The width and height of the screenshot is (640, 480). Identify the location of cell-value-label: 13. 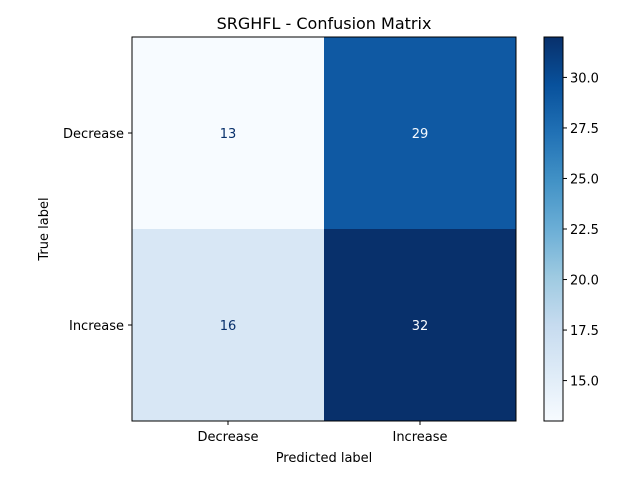
(228, 134).